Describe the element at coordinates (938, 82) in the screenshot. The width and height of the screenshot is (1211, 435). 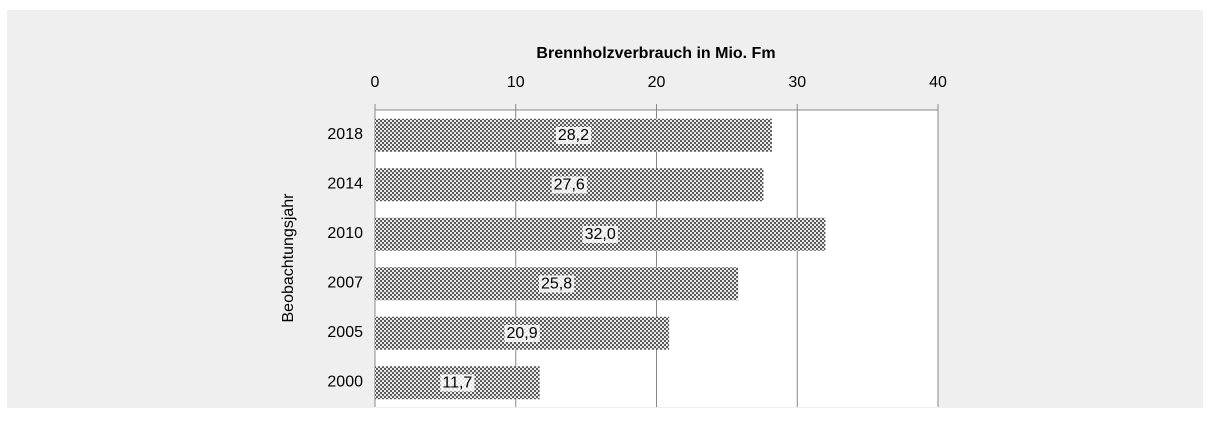
I see `x-tick-label: 40` at that location.